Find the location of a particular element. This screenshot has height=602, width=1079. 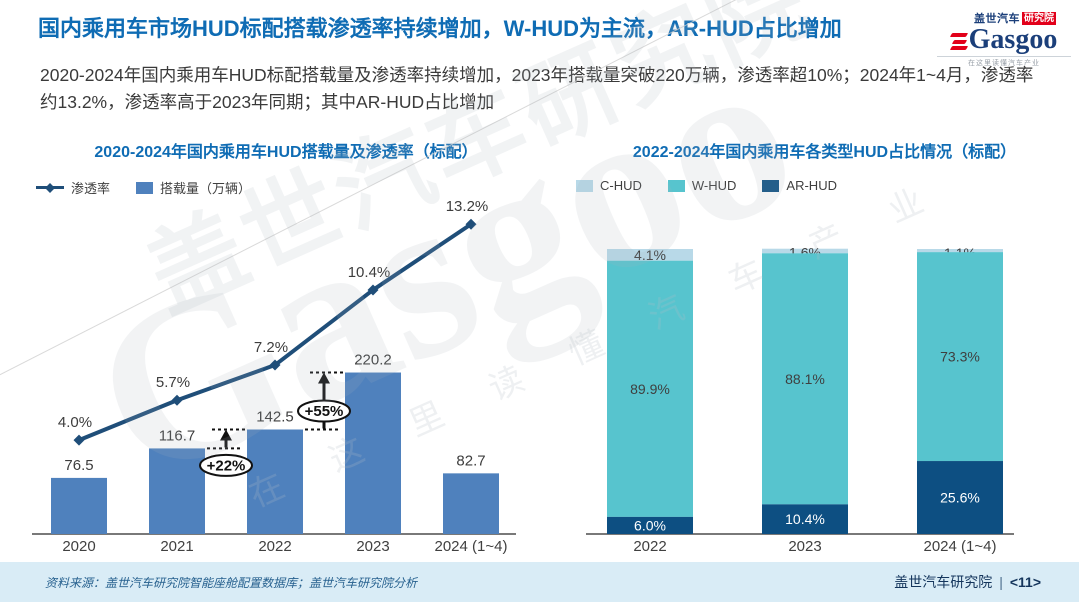

growth-annotation: +22% is located at coordinates (226, 452).